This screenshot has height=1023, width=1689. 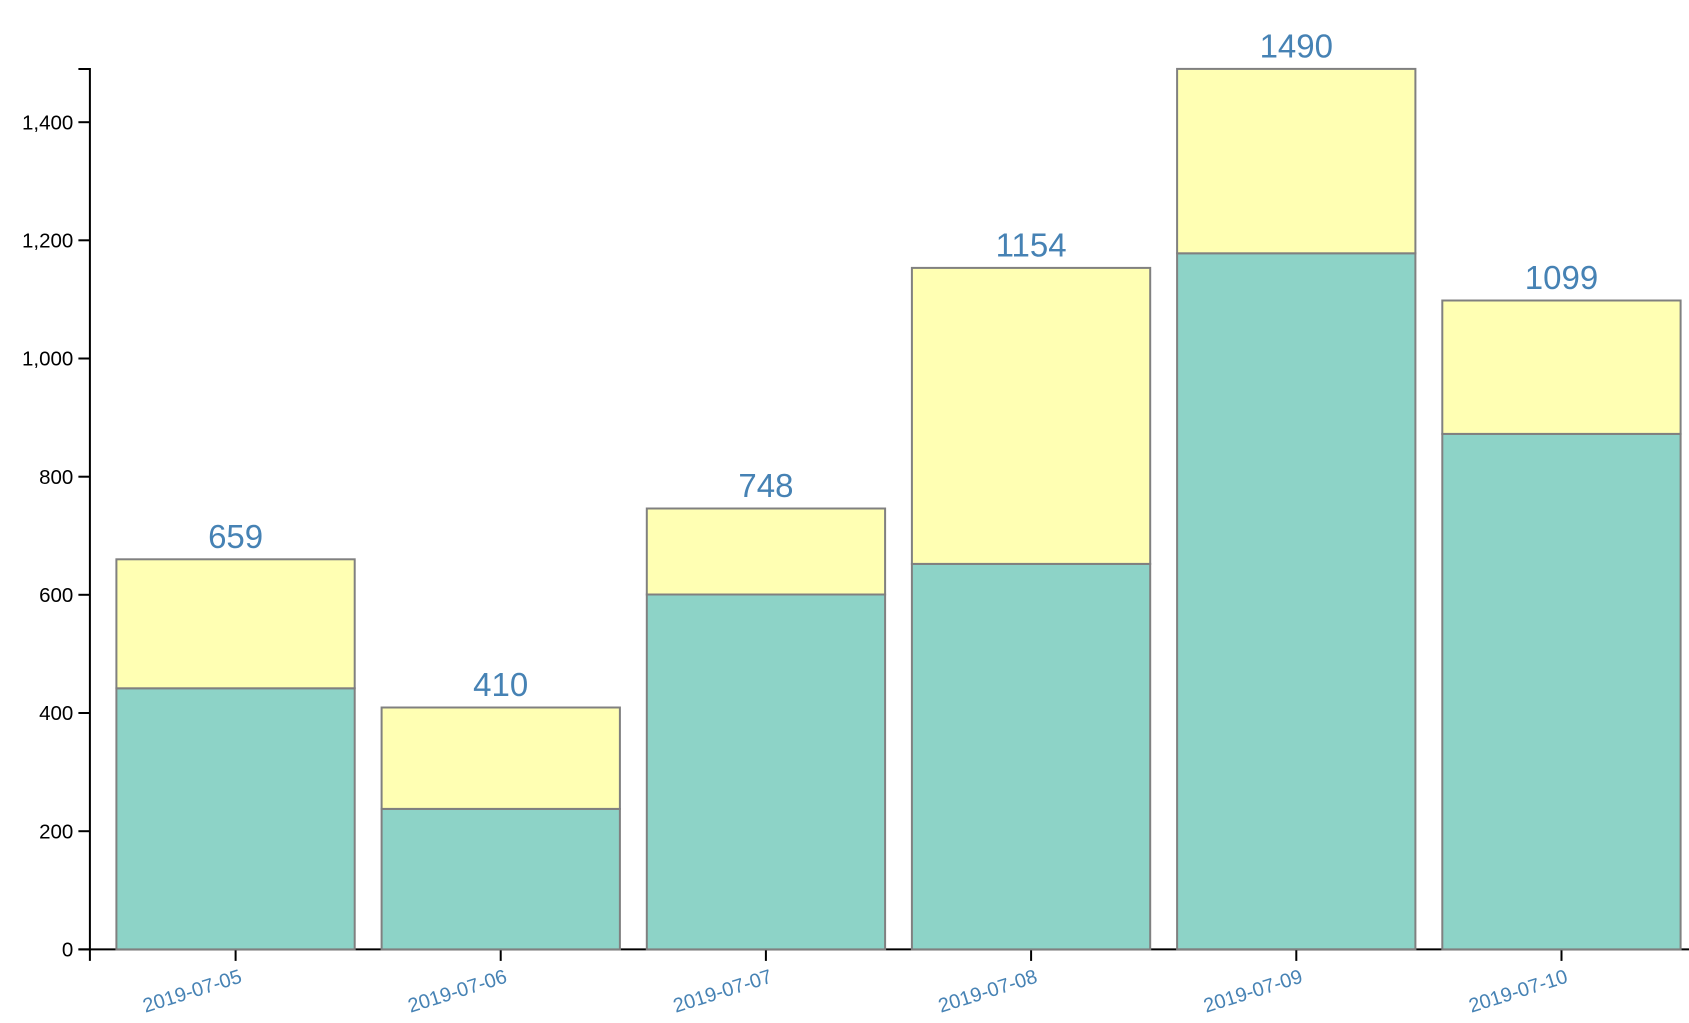 What do you see at coordinates (47, 122) in the screenshot?
I see `svg-text: 1,400` at bounding box center [47, 122].